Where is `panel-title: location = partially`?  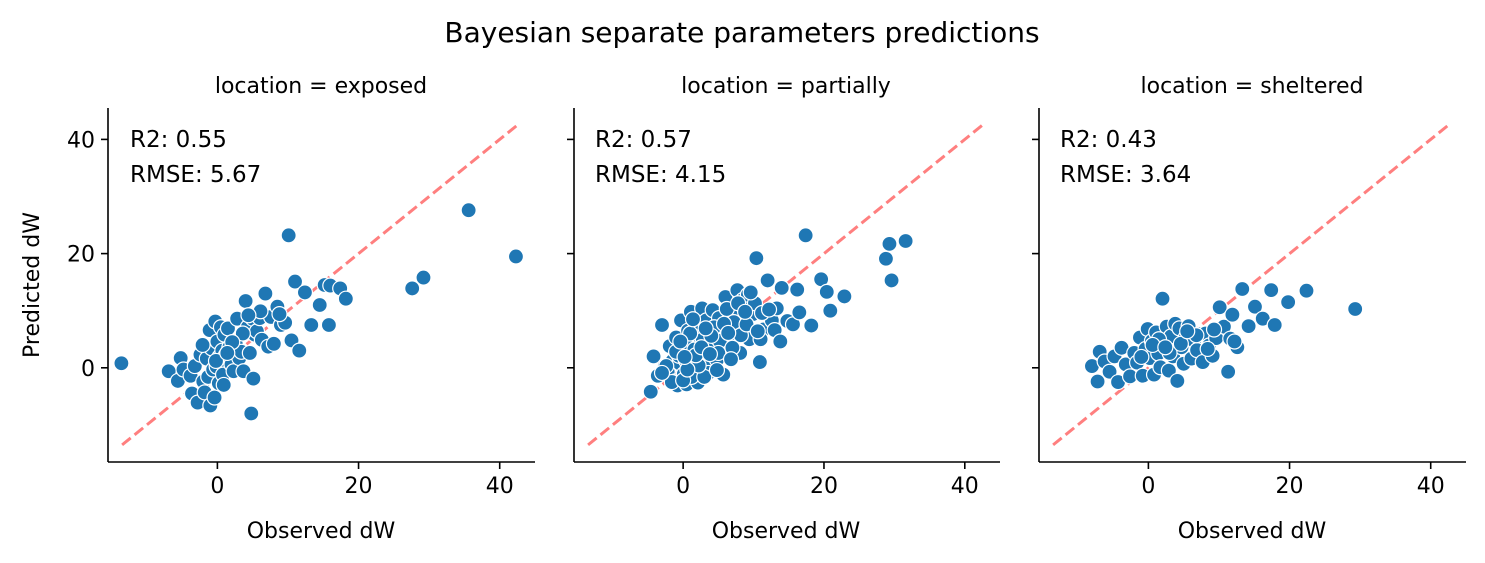 panel-title: location = partially is located at coordinates (786, 86).